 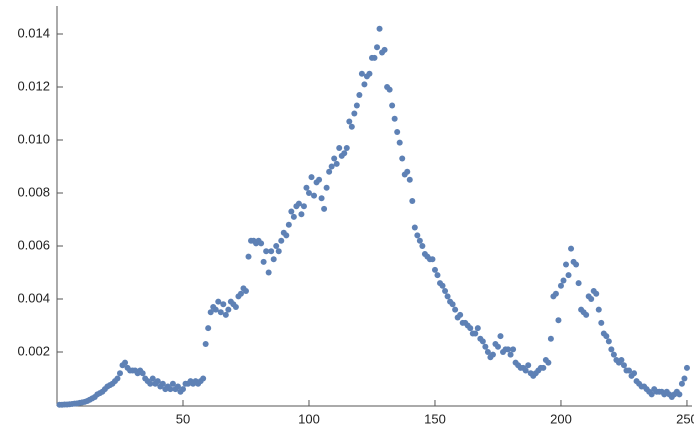 I want to click on y-tick-label: 0.008, so click(x=33, y=191).